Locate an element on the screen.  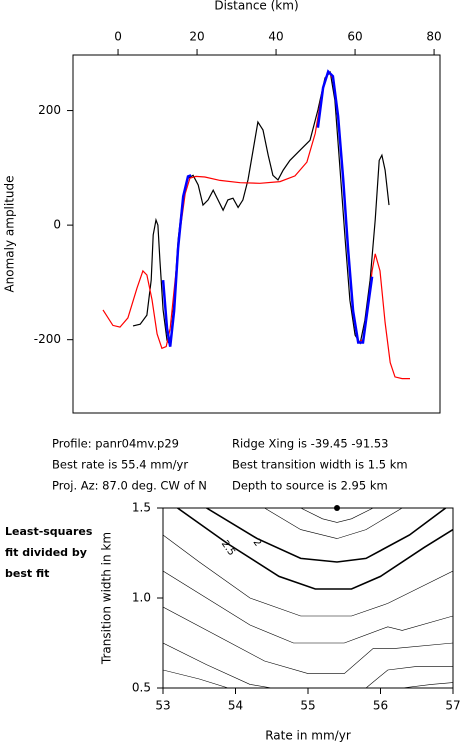
x-tick-label: 56 is located at coordinates (380, 706).